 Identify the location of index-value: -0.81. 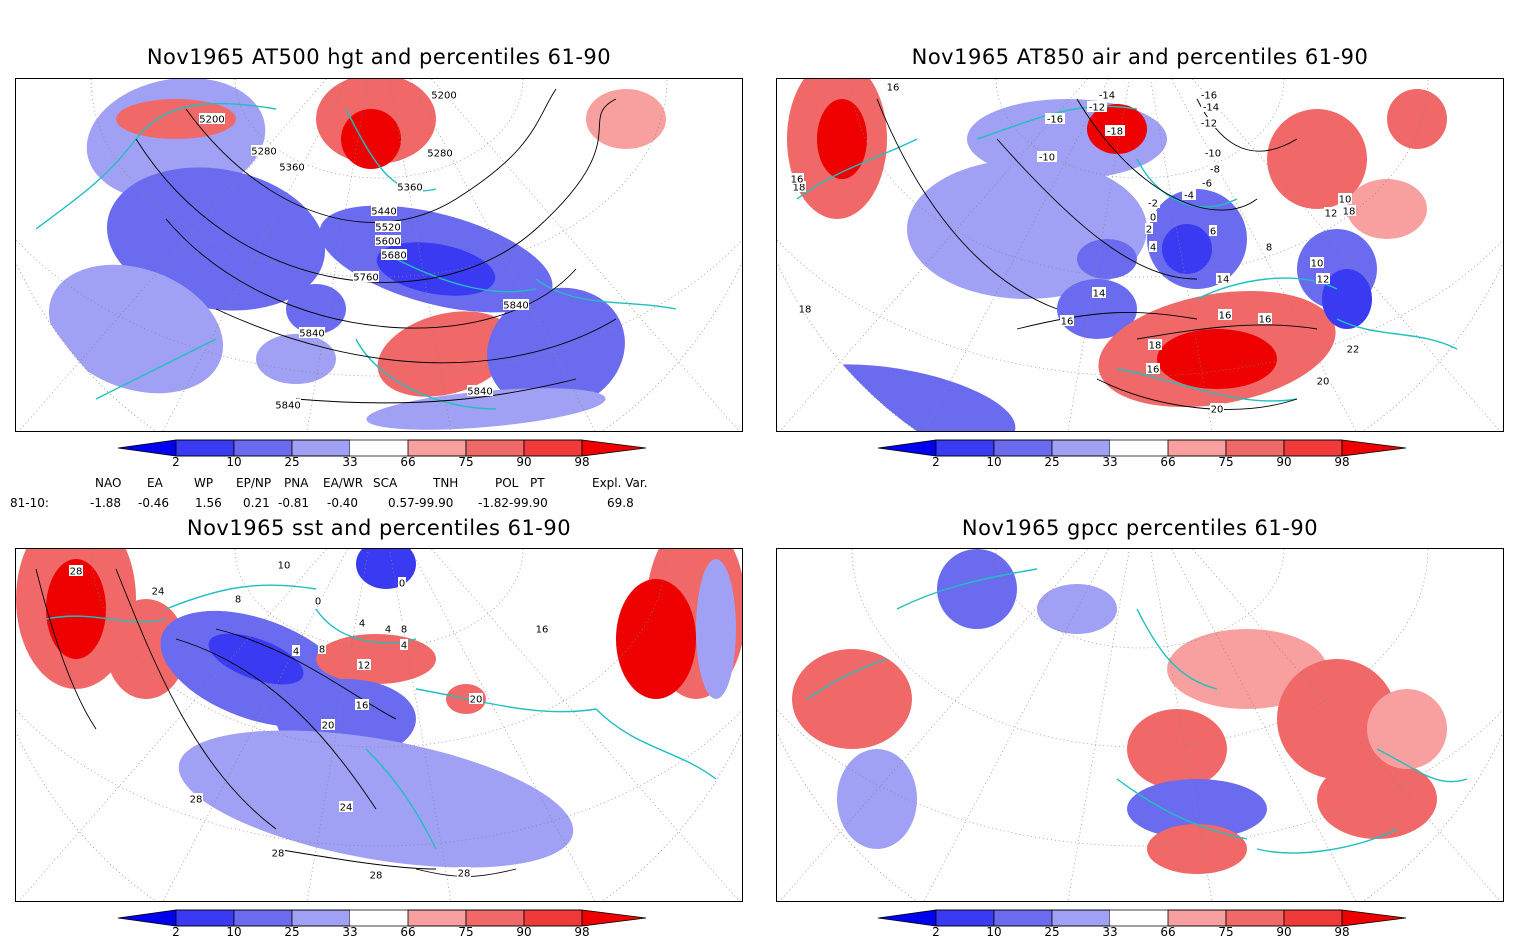
(294, 503).